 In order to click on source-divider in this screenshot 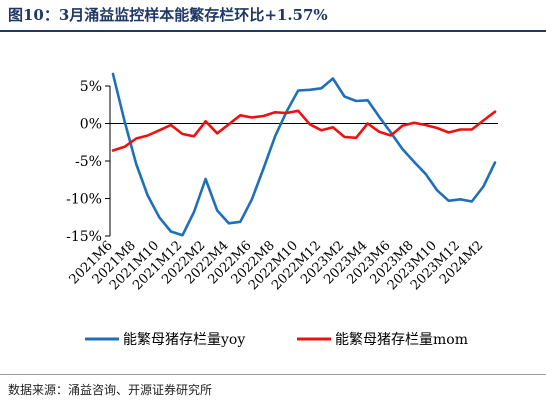, I will do `click(273, 374)`.